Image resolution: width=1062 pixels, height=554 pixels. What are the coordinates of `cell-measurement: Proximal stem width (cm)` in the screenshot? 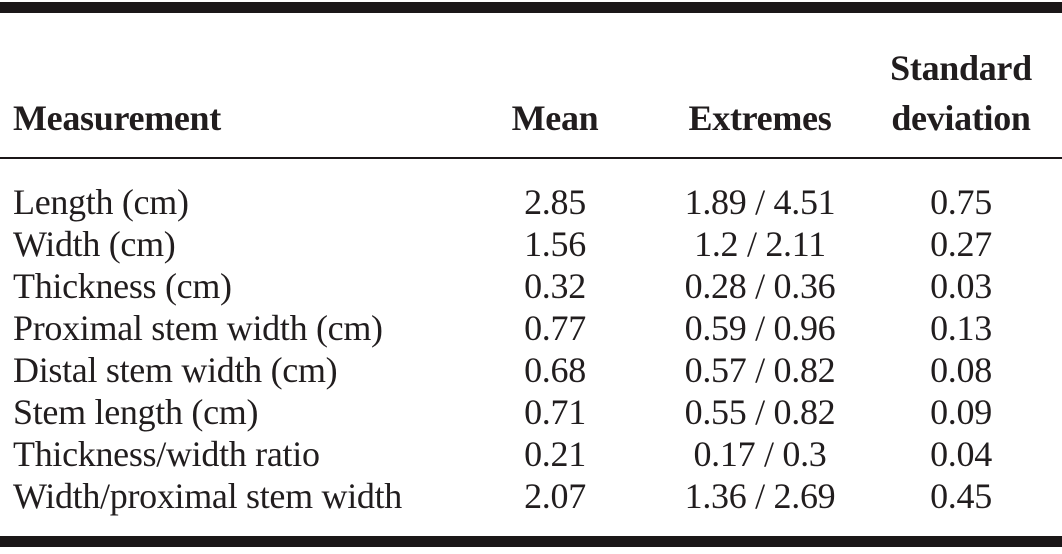 It's located at (198, 328).